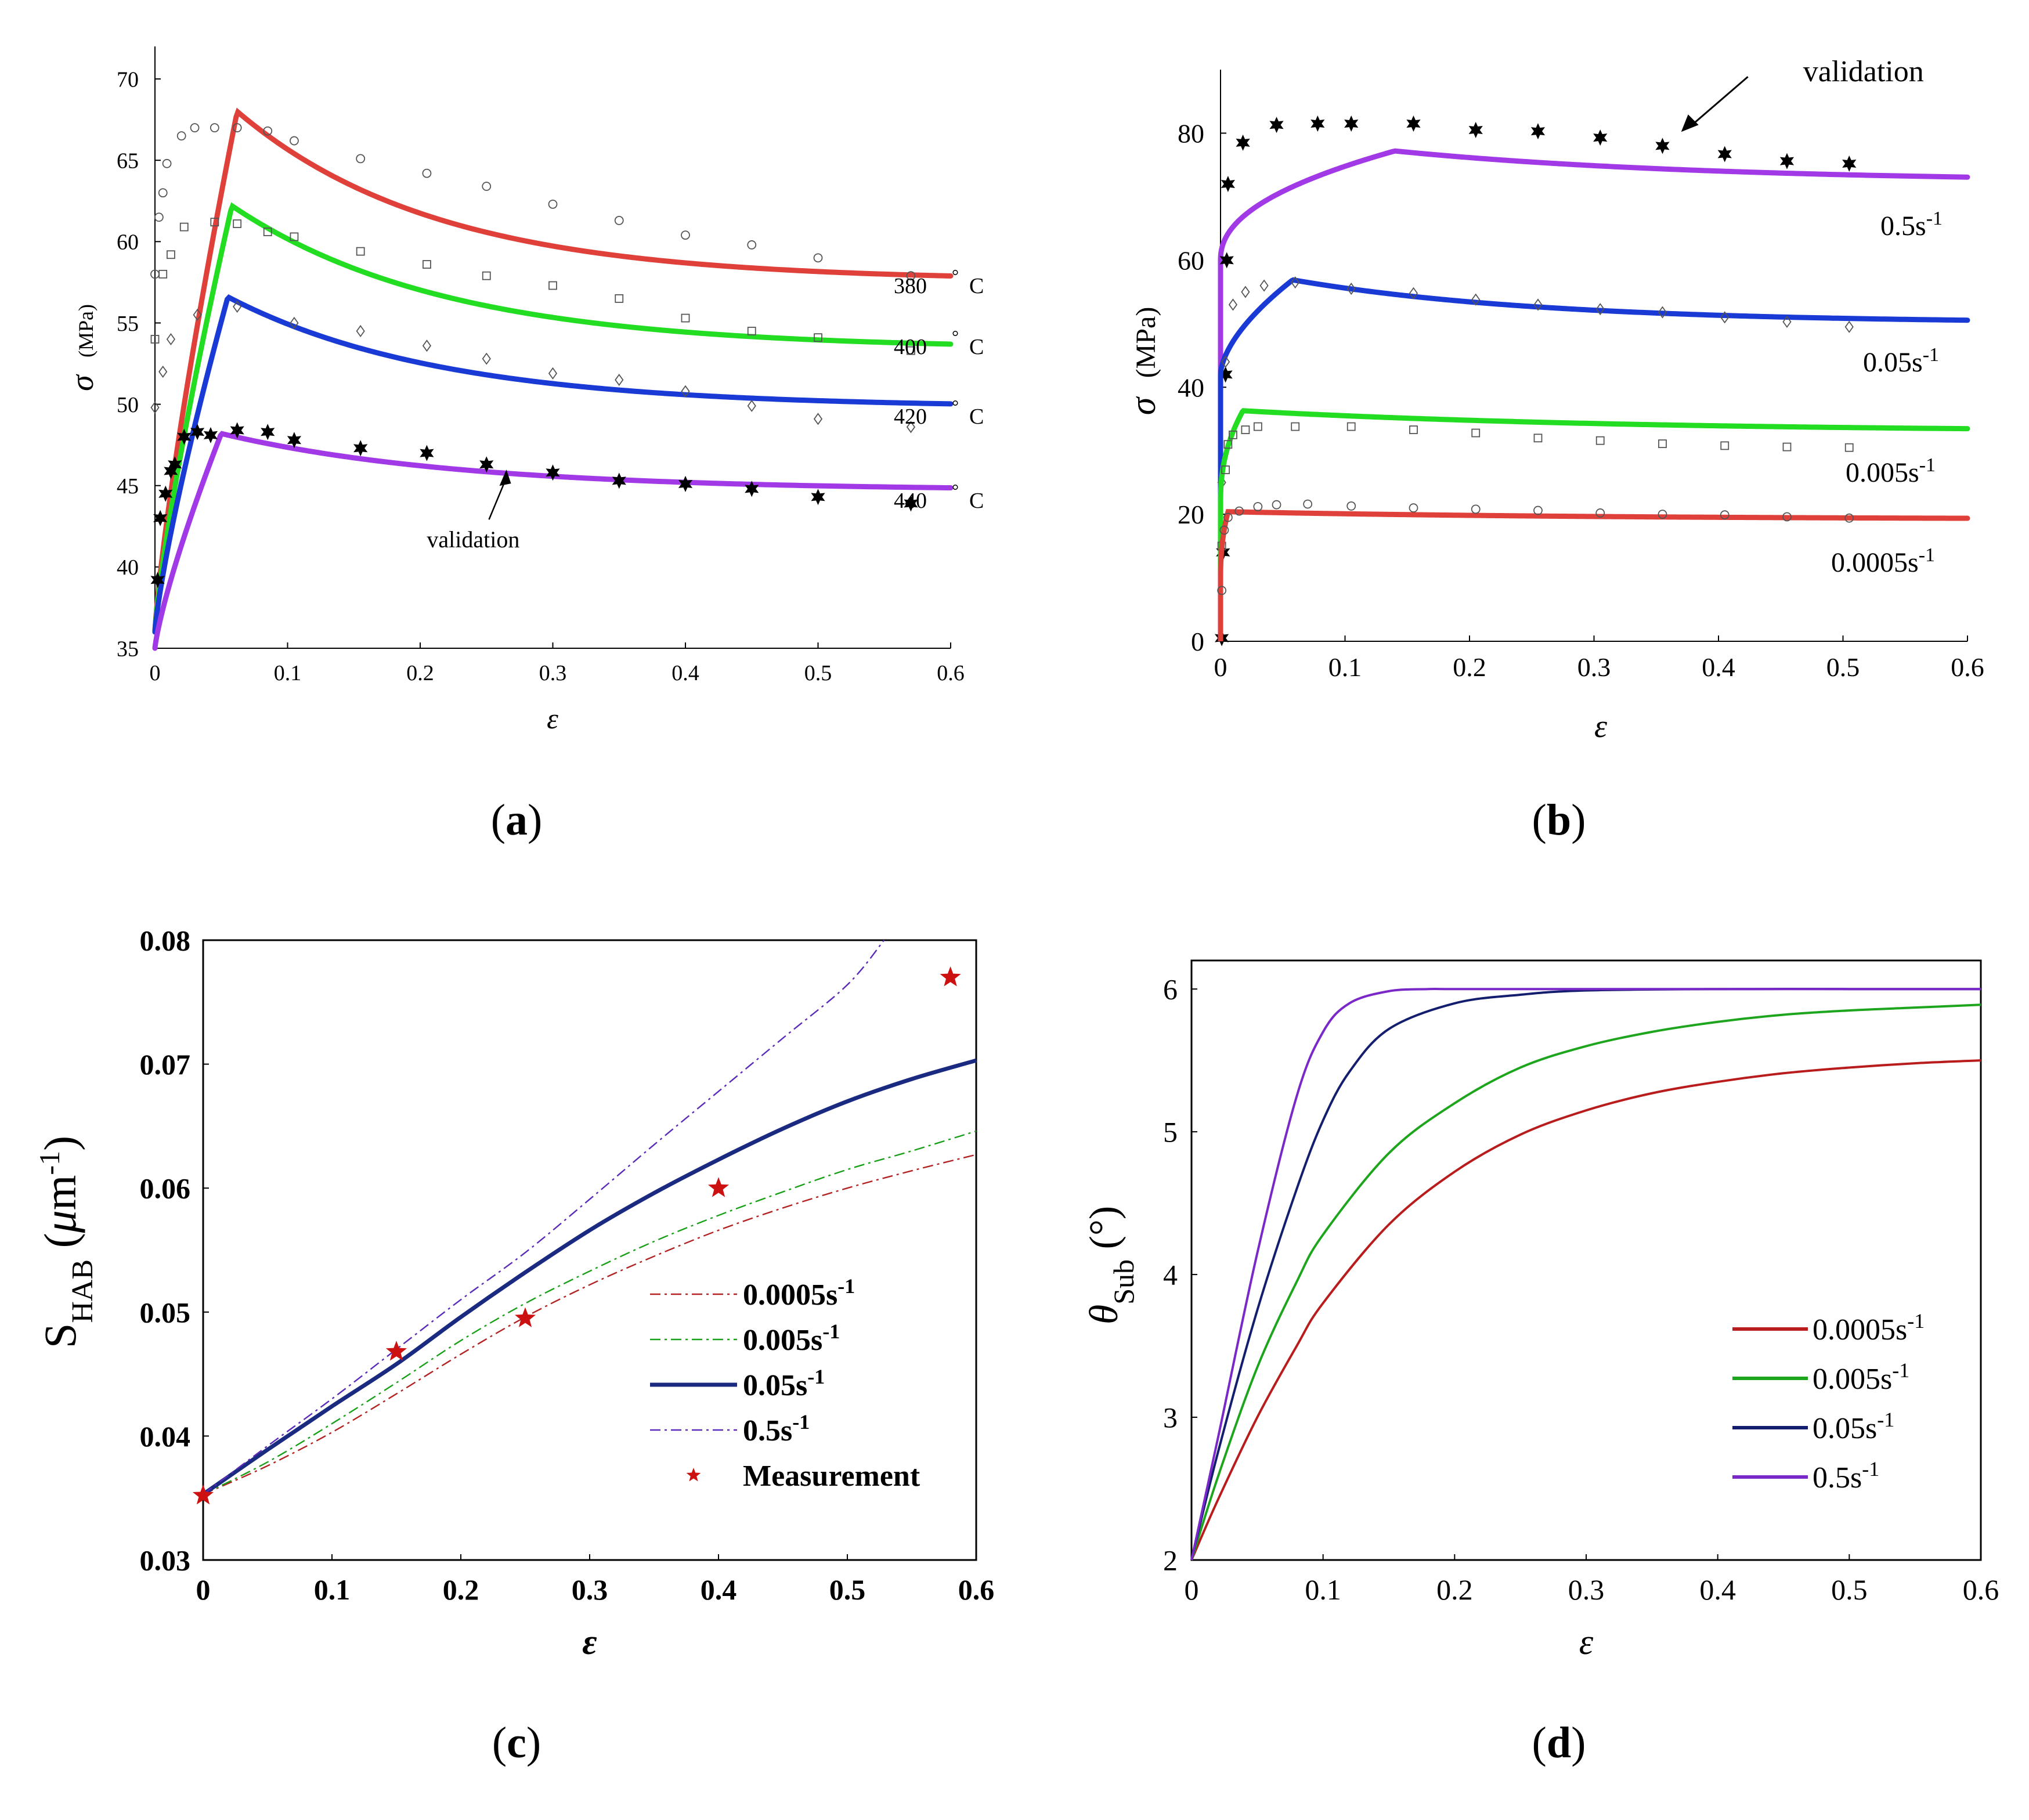 This screenshot has width=2029, height=1820. What do you see at coordinates (1170, 1418) in the screenshot?
I see `panel-d-y-tick-label: 3` at bounding box center [1170, 1418].